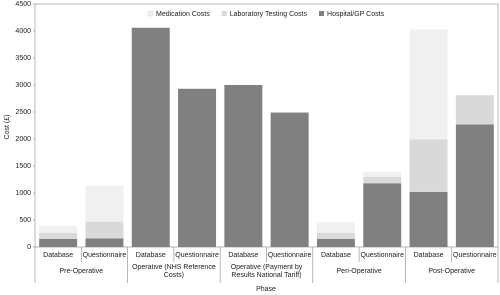  What do you see at coordinates (23, 139) in the screenshot?
I see `y-tick-label: 2000` at bounding box center [23, 139].